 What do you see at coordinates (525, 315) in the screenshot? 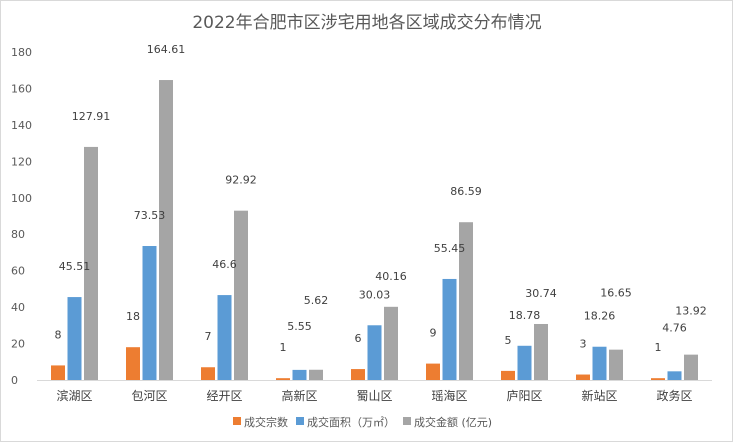
I see `data-label: 18.78` at bounding box center [525, 315].